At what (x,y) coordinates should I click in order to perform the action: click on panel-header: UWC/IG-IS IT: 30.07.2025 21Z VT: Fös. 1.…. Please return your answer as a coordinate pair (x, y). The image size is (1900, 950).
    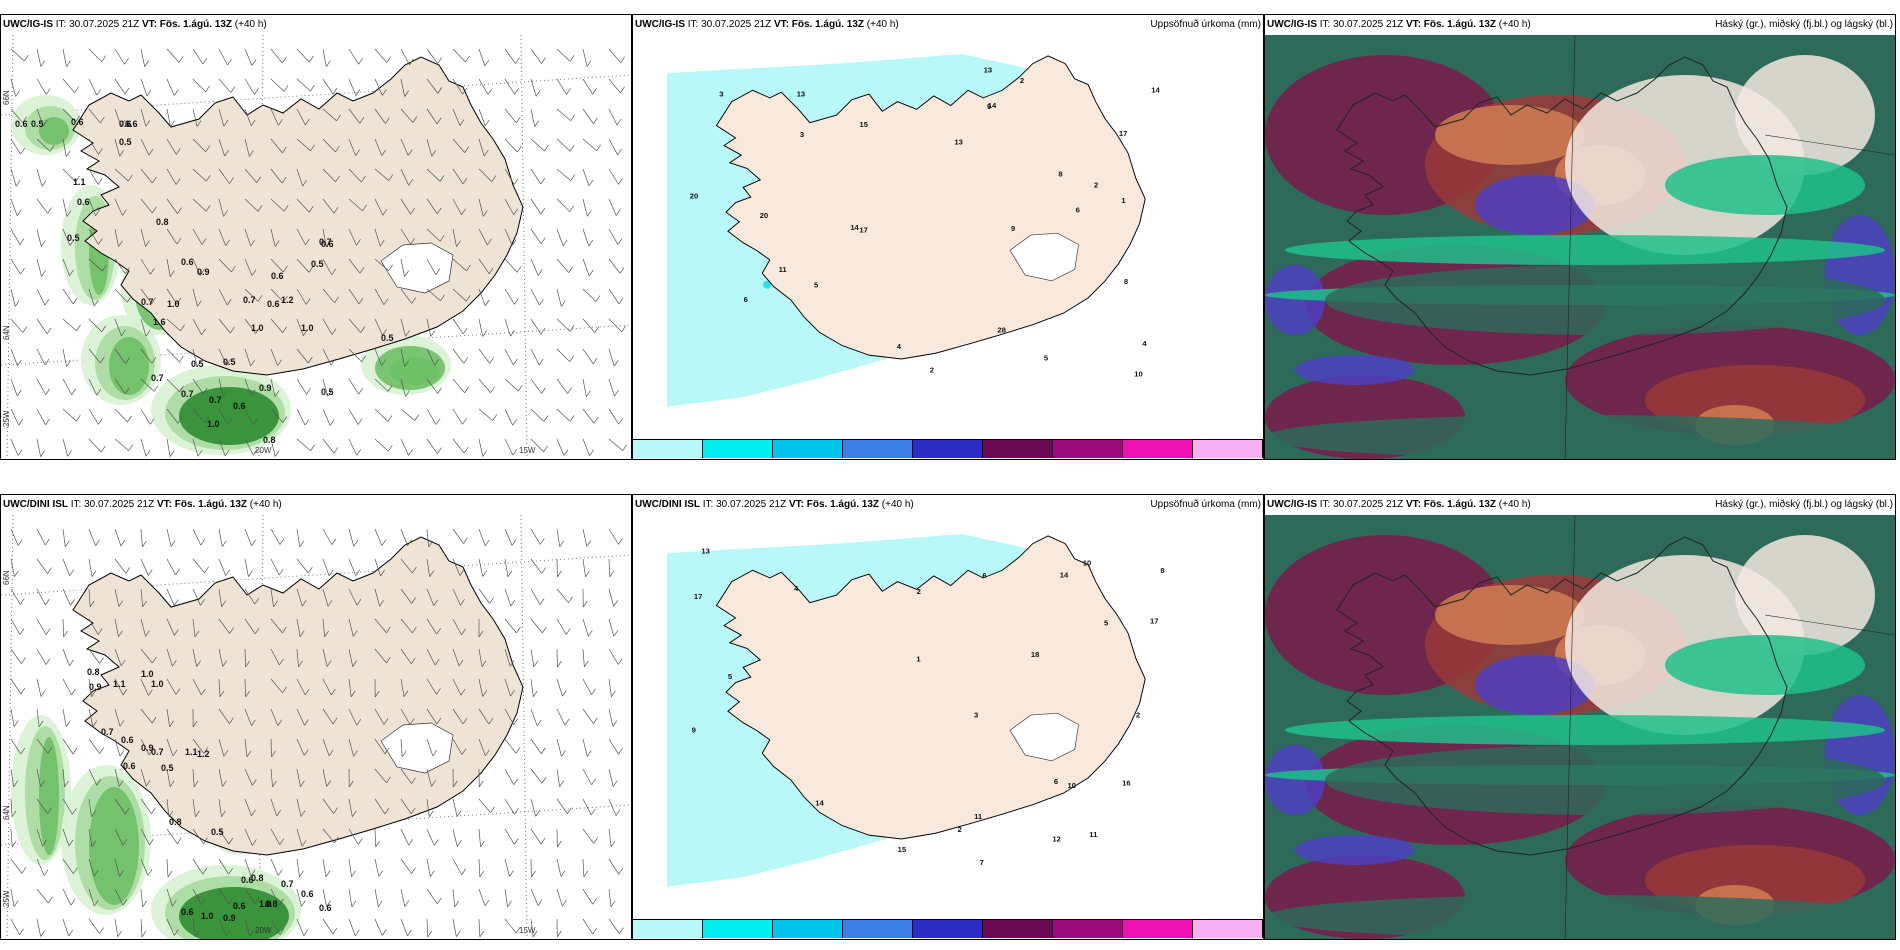
    Looking at the image, I should click on (1580, 506).